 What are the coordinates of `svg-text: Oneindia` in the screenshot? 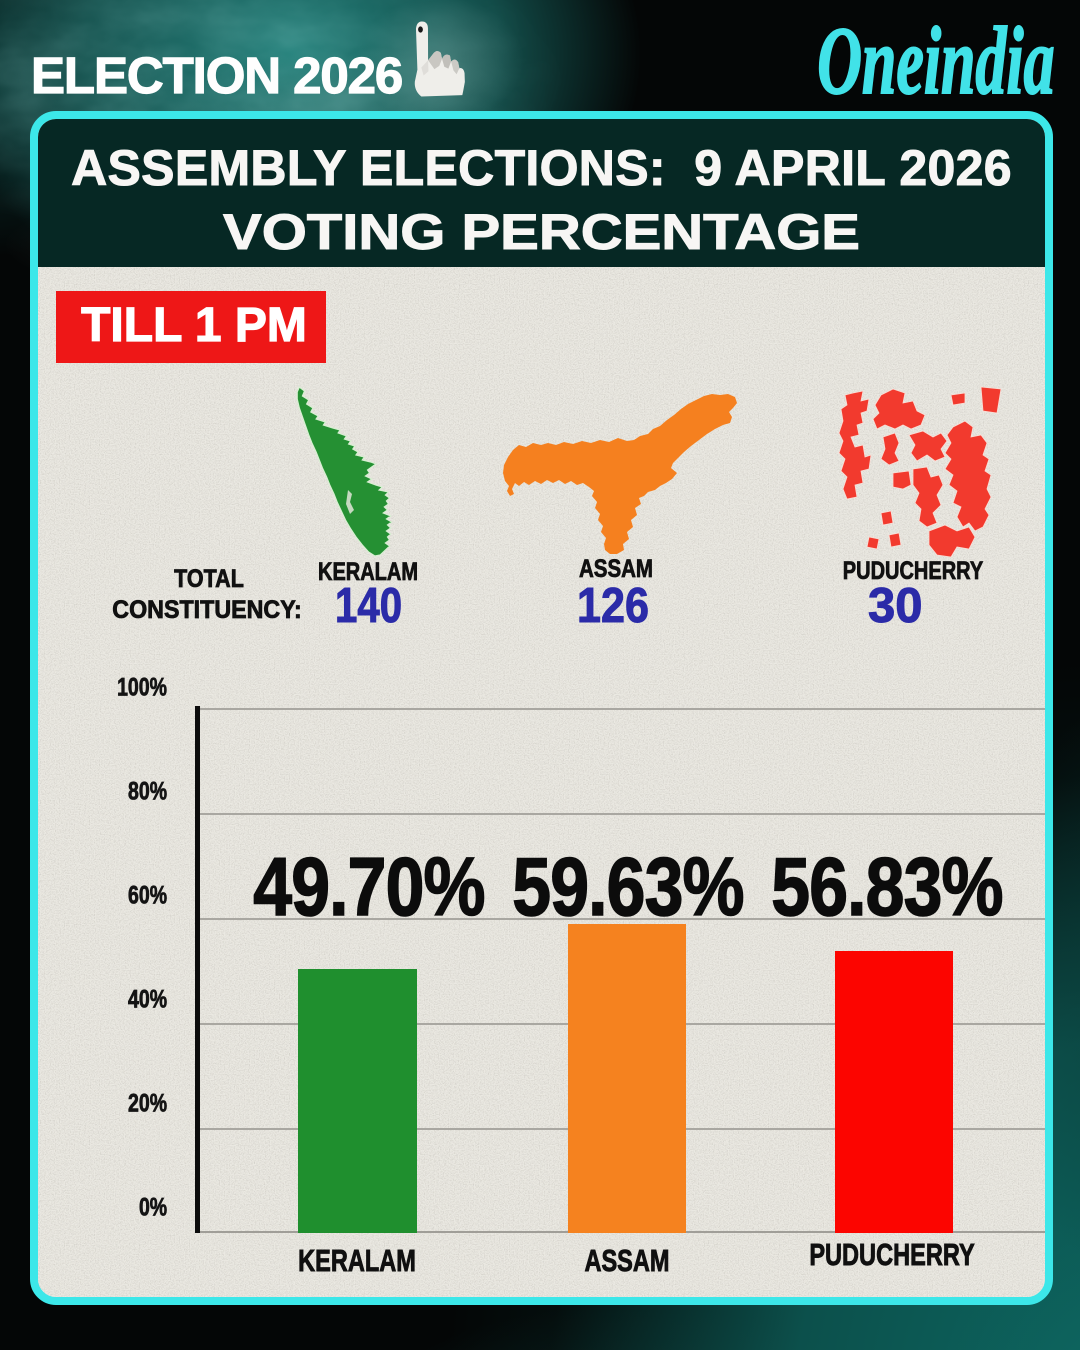 It's located at (935, 62).